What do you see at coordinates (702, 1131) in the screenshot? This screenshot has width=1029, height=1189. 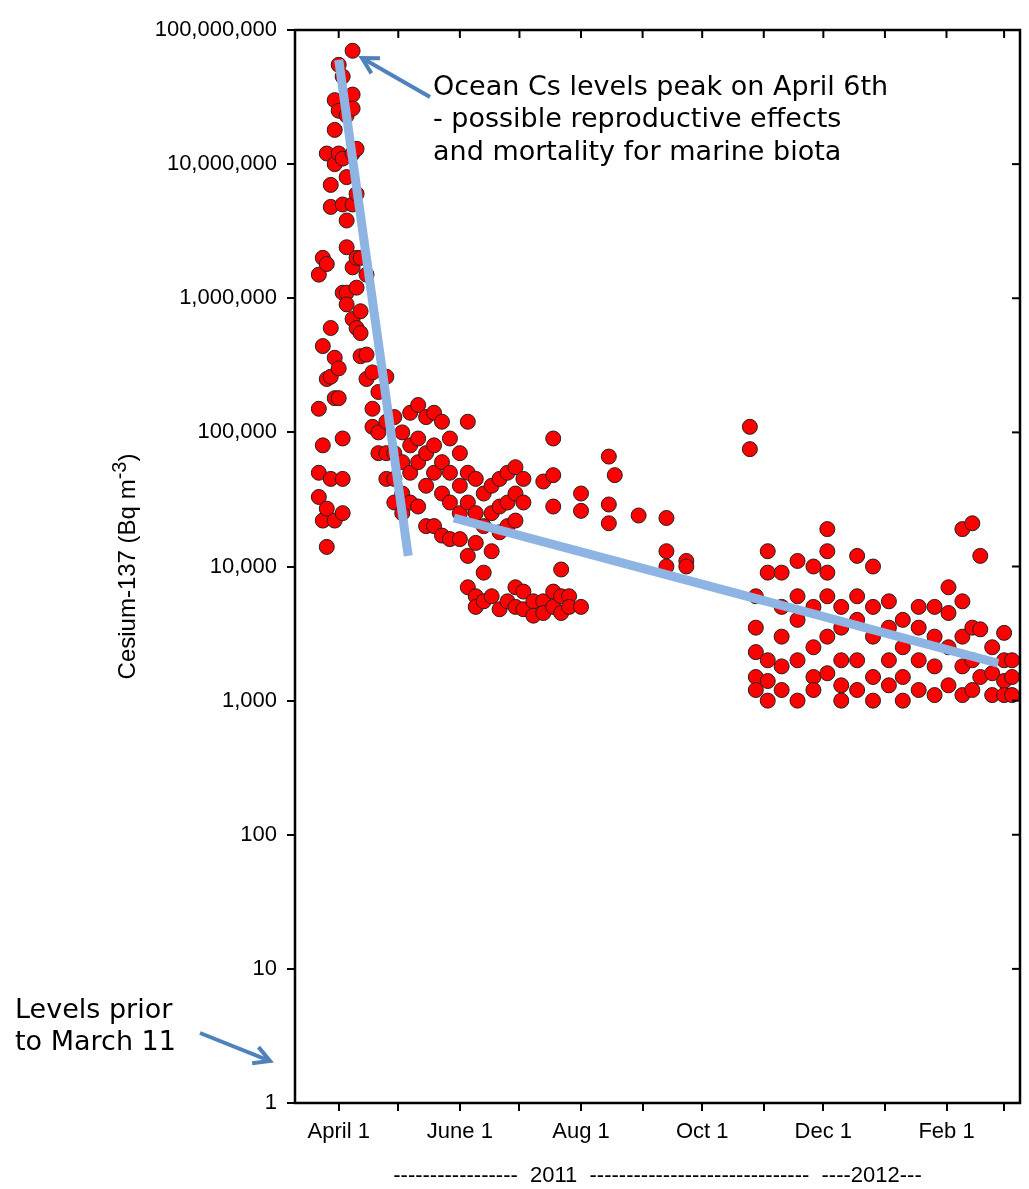 I see `x-tick-label: Oct 1` at bounding box center [702, 1131].